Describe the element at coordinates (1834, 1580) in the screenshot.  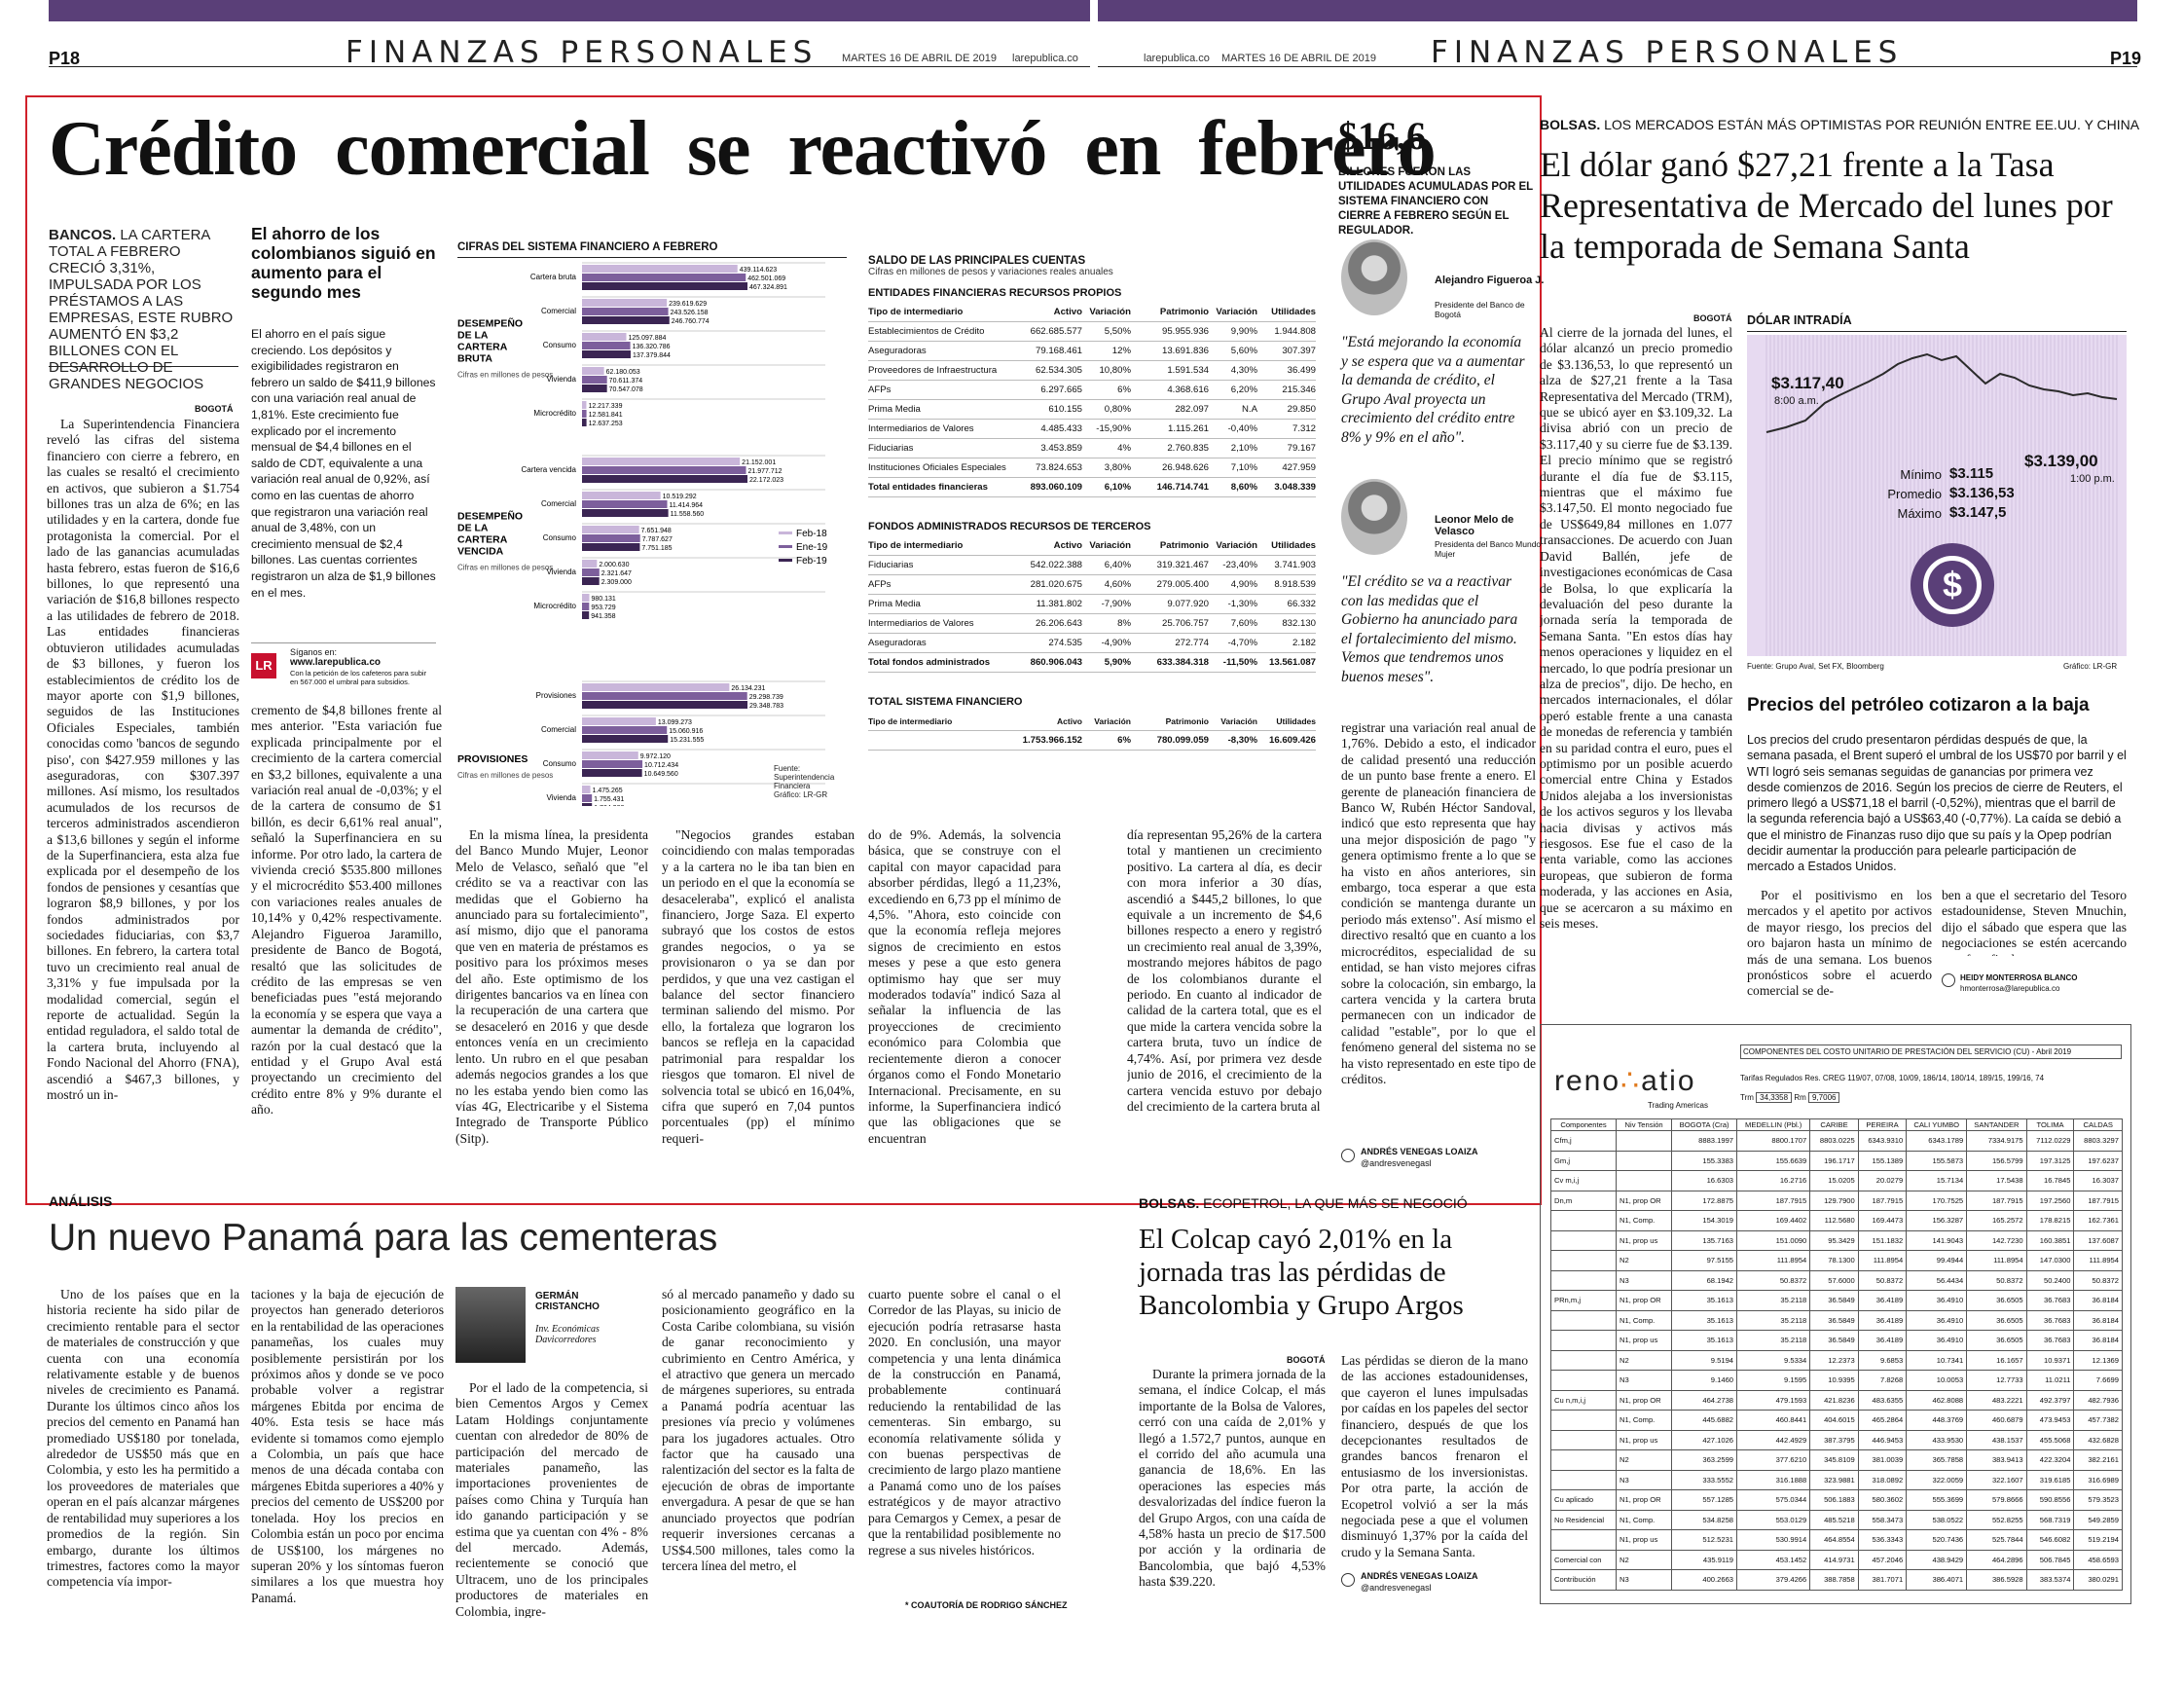
I see `table-cell: 388.7858` at that location.